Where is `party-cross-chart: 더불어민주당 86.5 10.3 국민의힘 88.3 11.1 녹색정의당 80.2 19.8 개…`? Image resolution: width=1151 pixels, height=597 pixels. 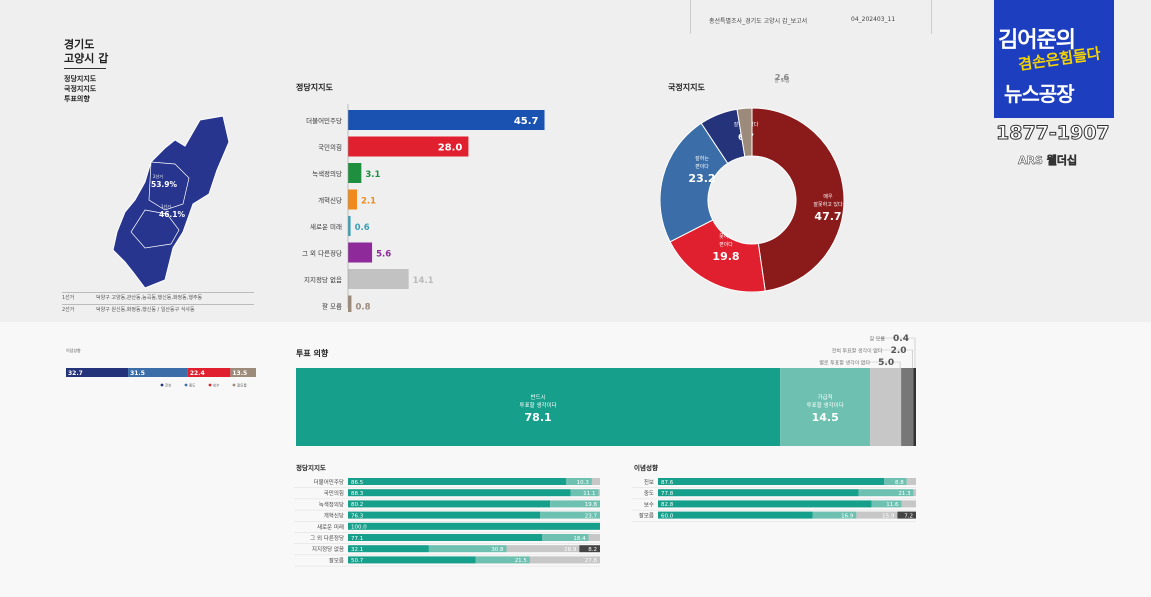
party-cross-chart: 더불어민주당 86.5 10.3 국민의힘 88.3 11.1 녹색정의당 80.2 19.8 개… is located at coordinates (447, 522).